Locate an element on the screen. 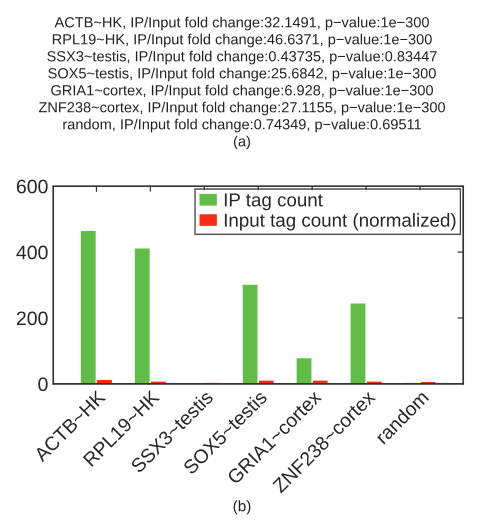 The image size is (484, 523). y-tick-label: 400 is located at coordinates (32, 253).